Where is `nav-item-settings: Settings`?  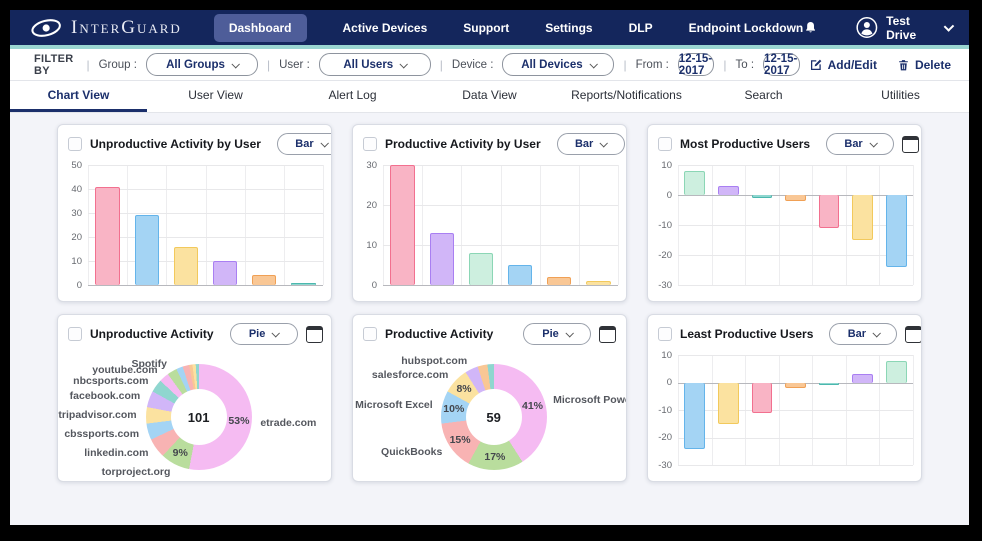 nav-item-settings: Settings is located at coordinates (569, 27).